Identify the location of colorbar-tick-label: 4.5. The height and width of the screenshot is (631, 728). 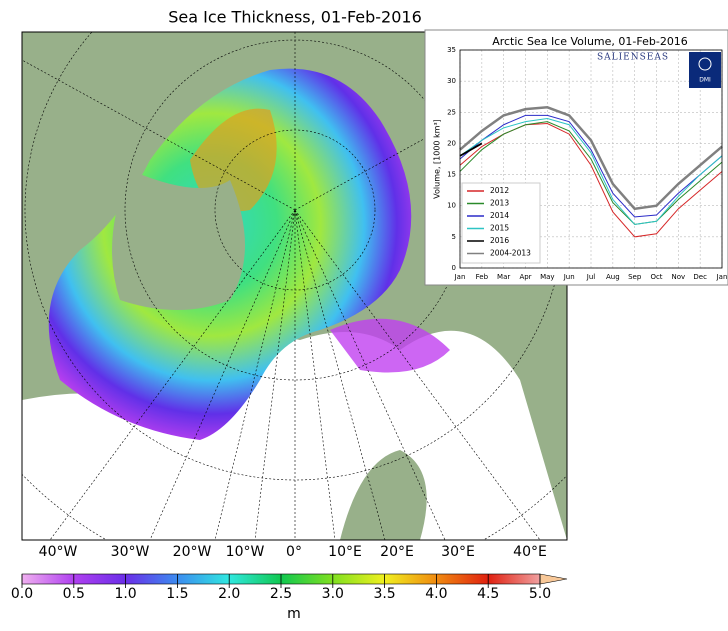
(488, 594).